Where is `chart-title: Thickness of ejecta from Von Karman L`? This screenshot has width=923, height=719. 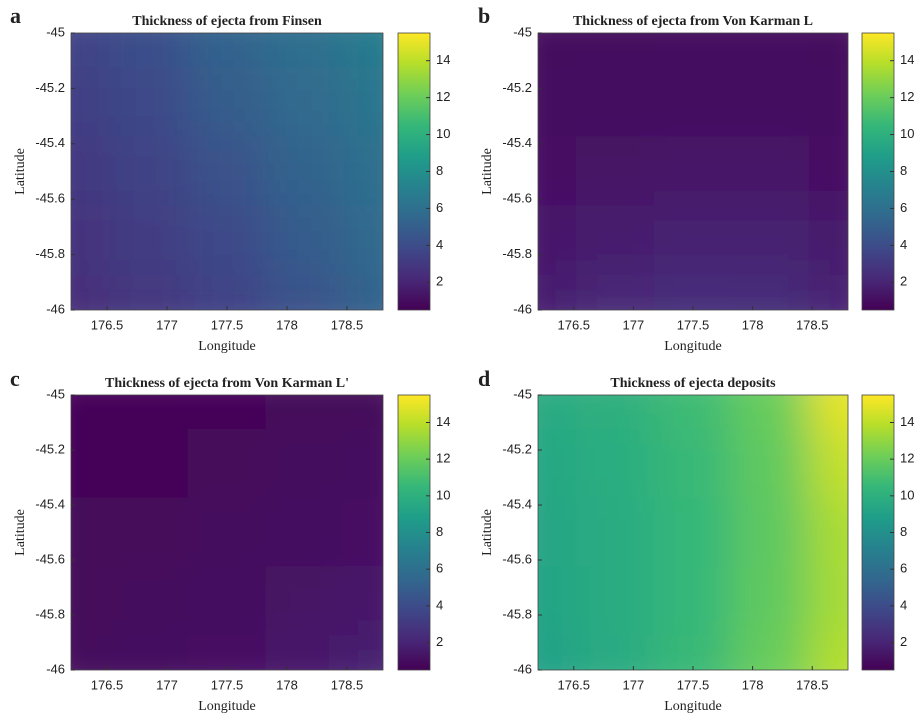
chart-title: Thickness of ejecta from Von Karman L is located at coordinates (693, 21).